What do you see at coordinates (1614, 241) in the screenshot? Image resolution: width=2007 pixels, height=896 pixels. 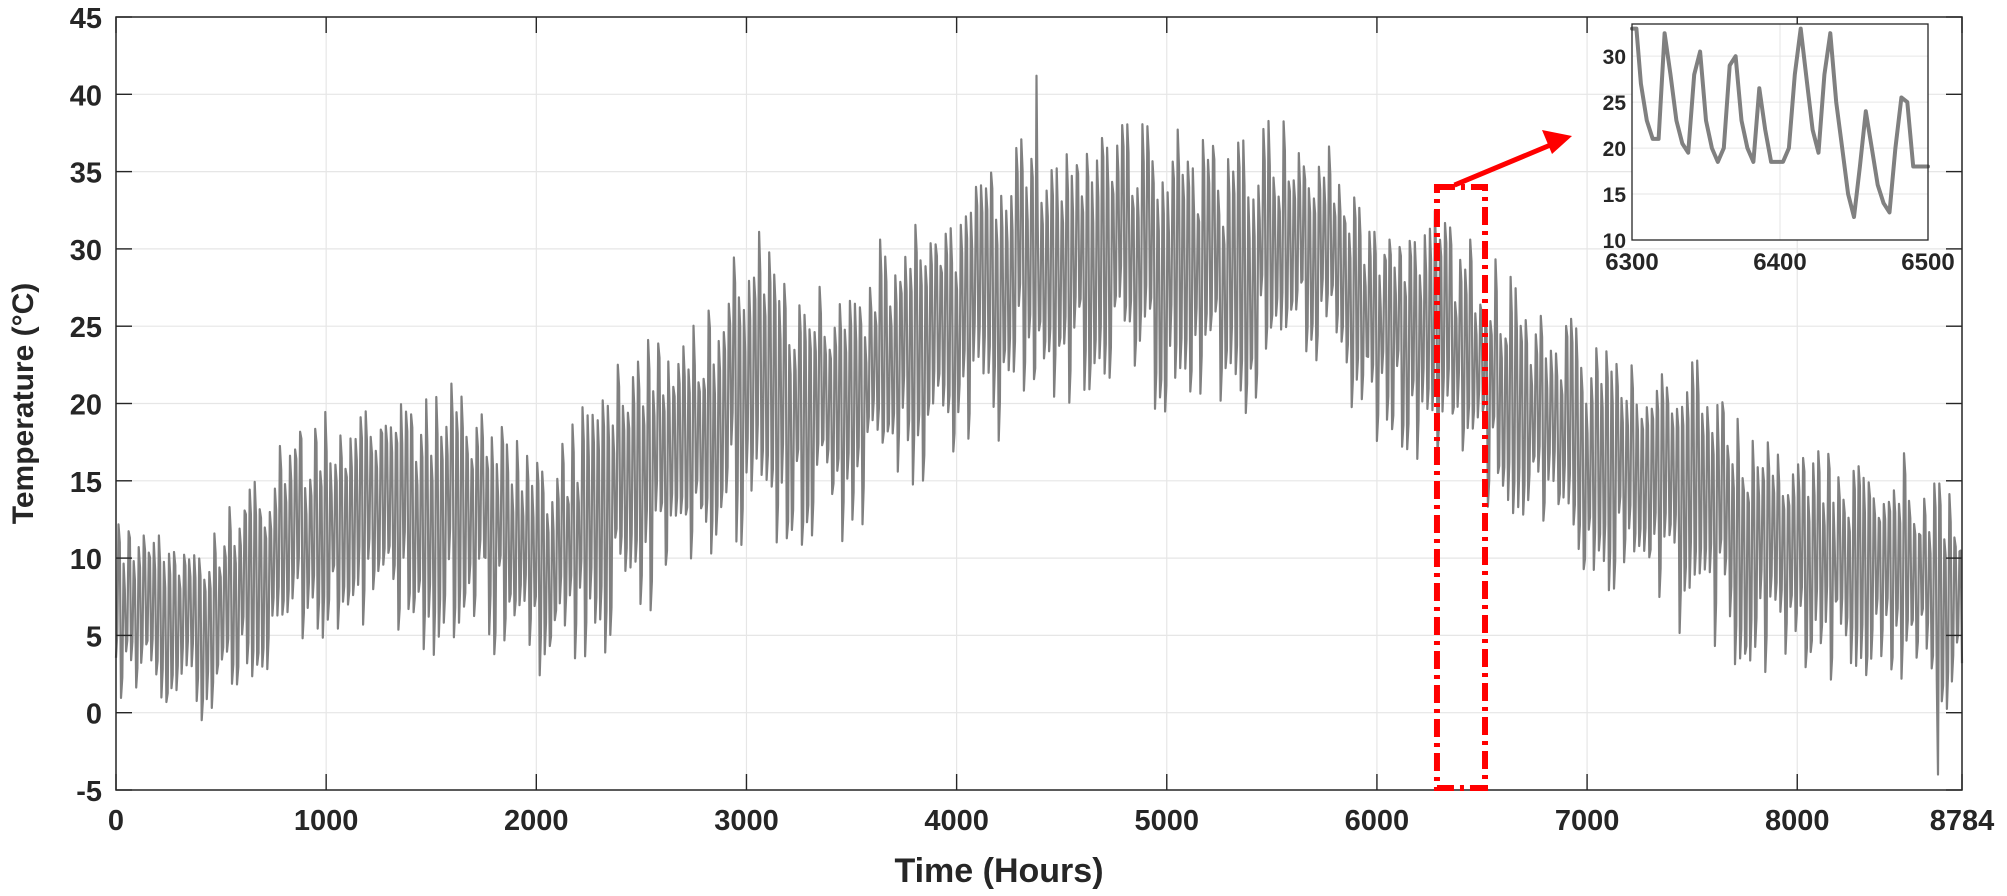 I see `inset-y-tick-label: 10` at bounding box center [1614, 241].